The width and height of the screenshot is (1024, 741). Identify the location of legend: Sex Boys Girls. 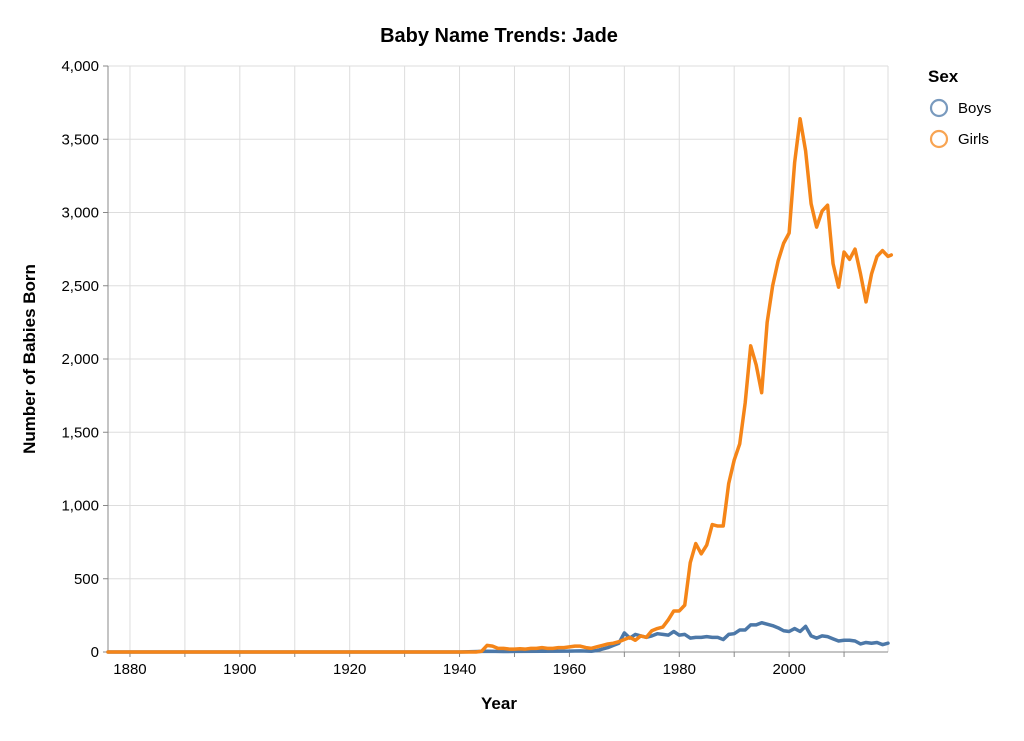
(959, 108).